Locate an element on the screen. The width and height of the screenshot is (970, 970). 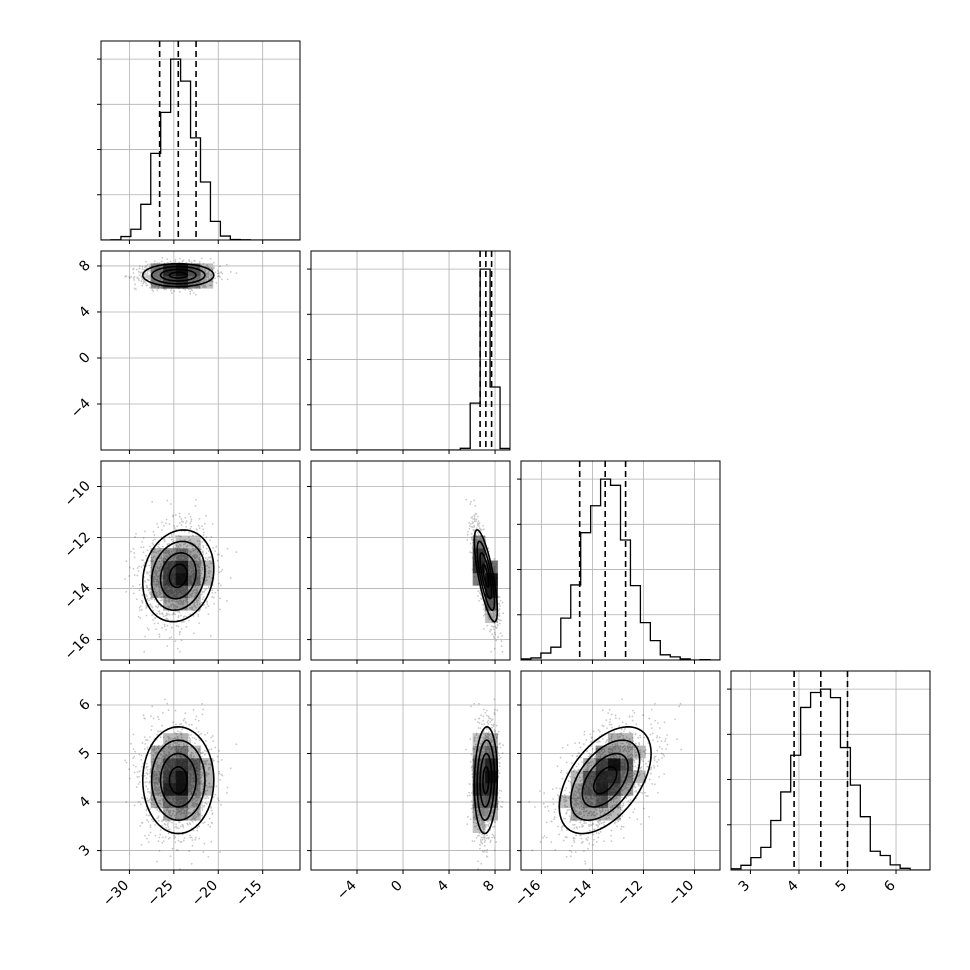
panel-3-2: −16 −14 −12 −10 is located at coordinates (616, 790).